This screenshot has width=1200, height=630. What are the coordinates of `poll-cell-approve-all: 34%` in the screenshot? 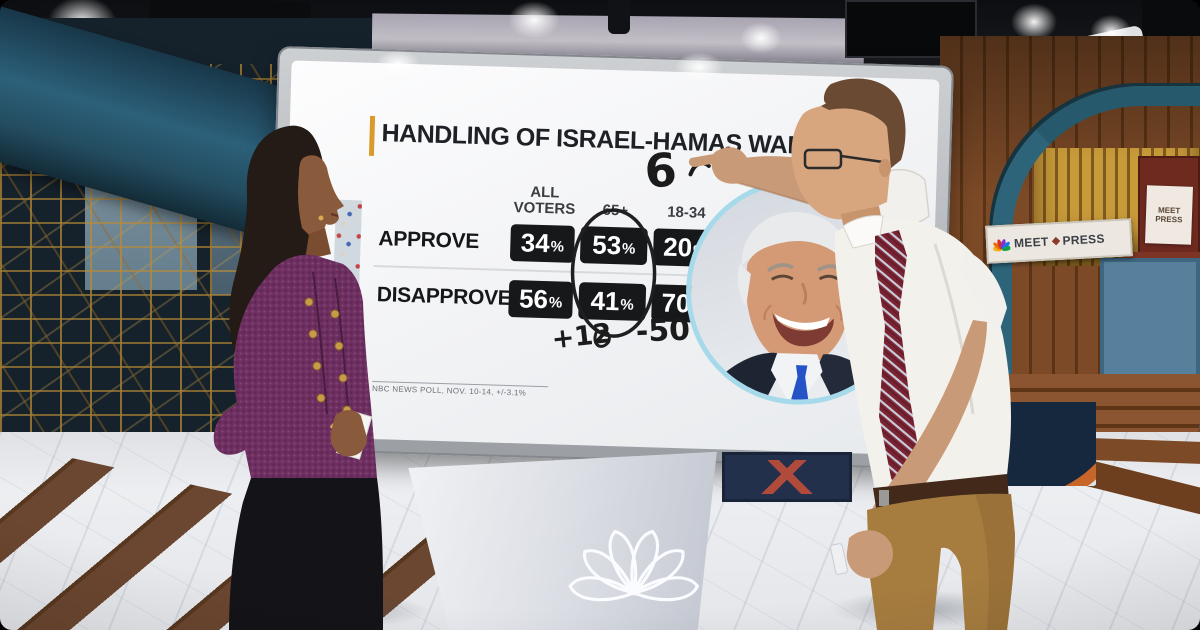 It's located at (542, 243).